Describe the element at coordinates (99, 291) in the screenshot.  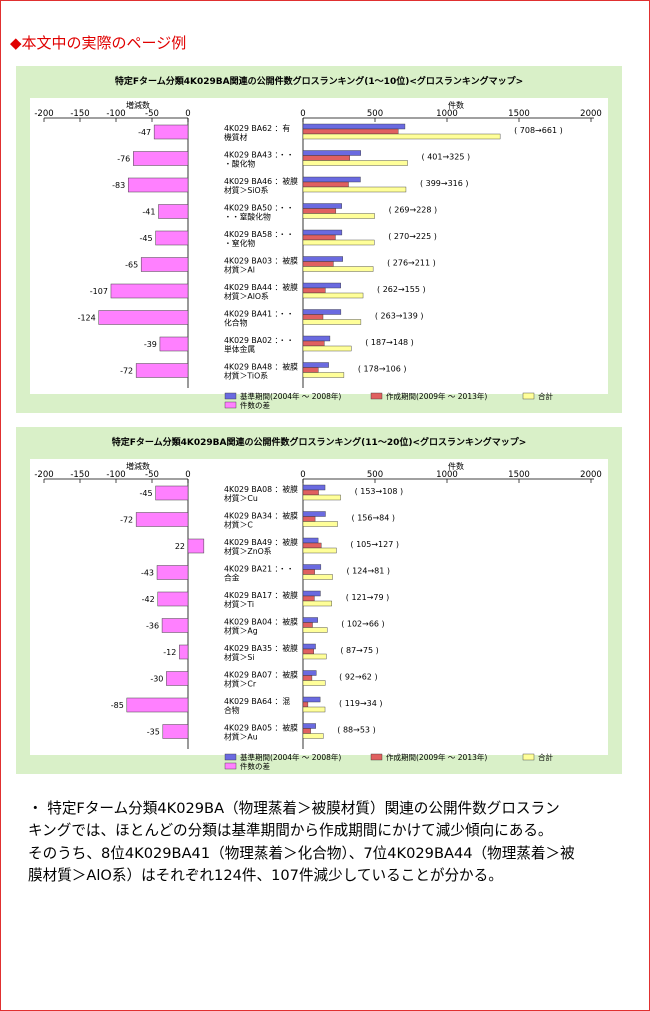
I see `diff-label: -107` at that location.